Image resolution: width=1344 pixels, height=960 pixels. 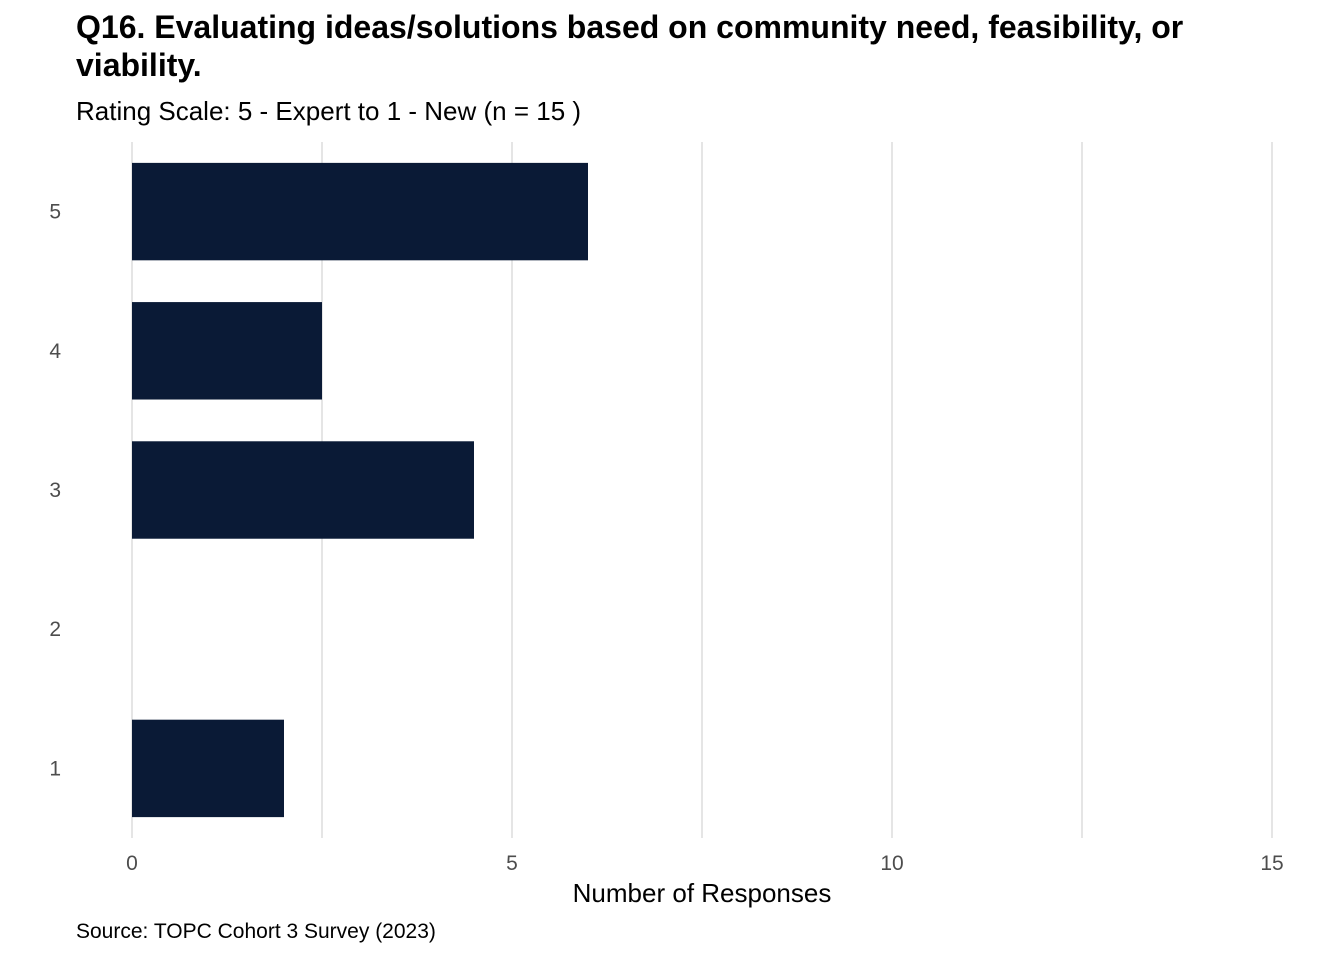 I want to click on x-tick-label: 5, so click(x=512, y=863).